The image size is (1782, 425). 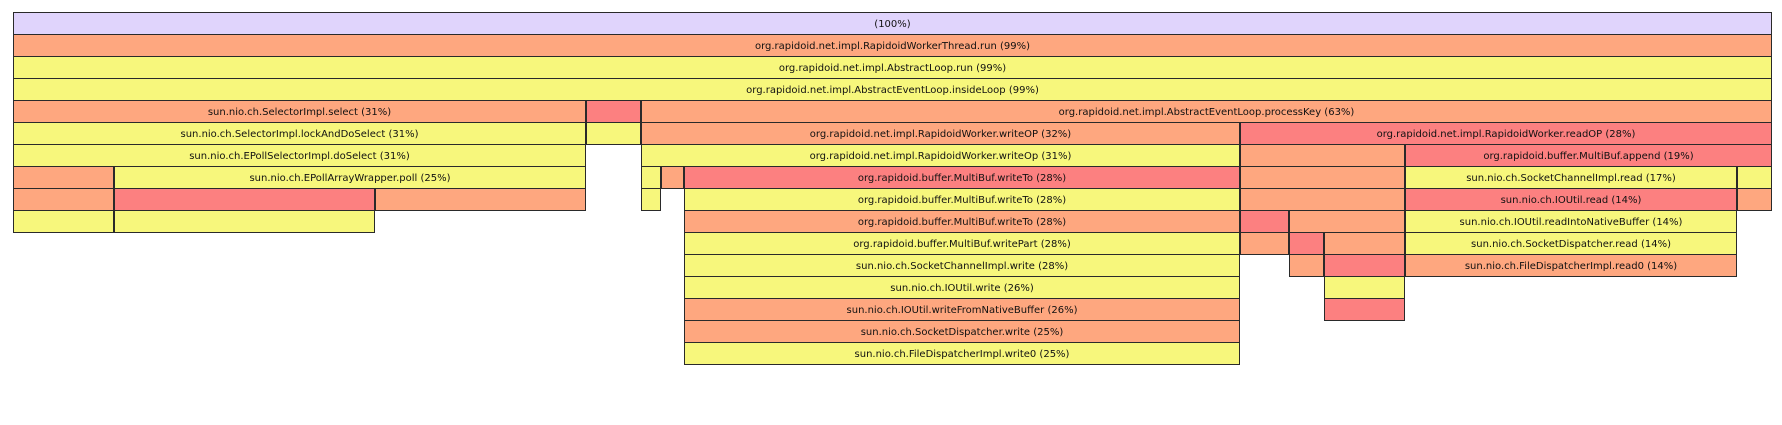 I want to click on flame-frame: sun.nio.ch.IOUtil.write (26%), so click(x=962, y=287).